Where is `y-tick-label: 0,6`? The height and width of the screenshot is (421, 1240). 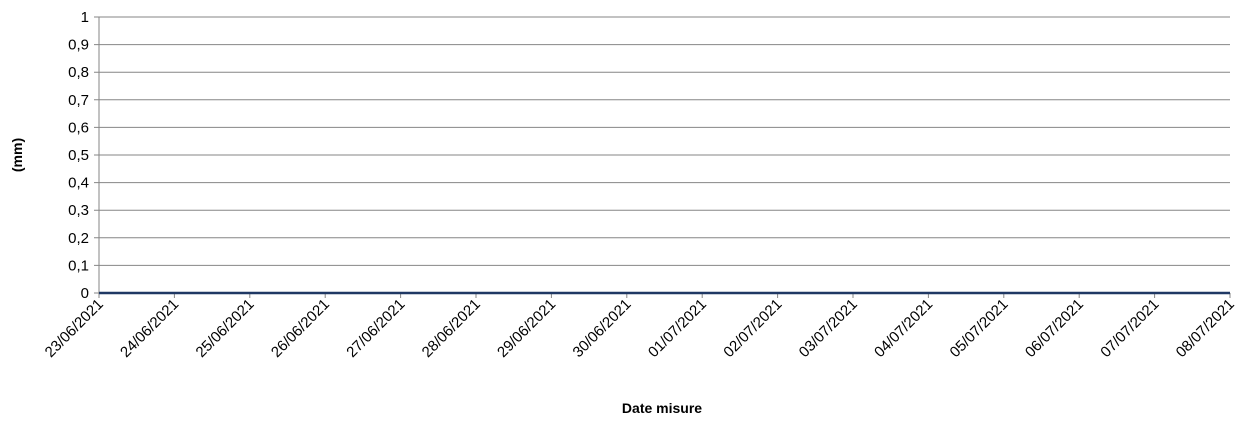
y-tick-label: 0,6 is located at coordinates (78, 127).